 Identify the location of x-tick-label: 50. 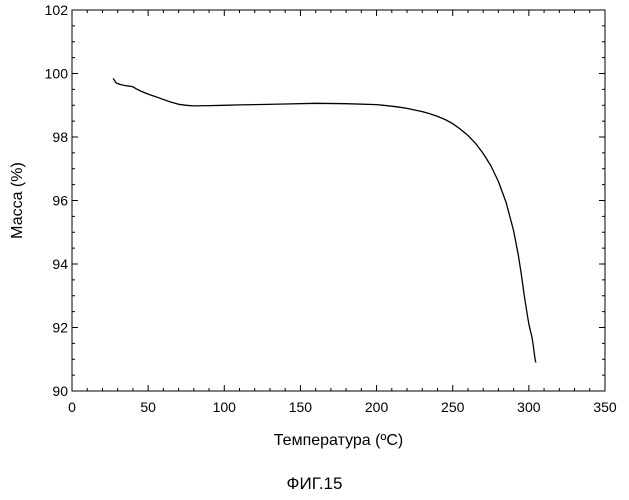
(148, 407).